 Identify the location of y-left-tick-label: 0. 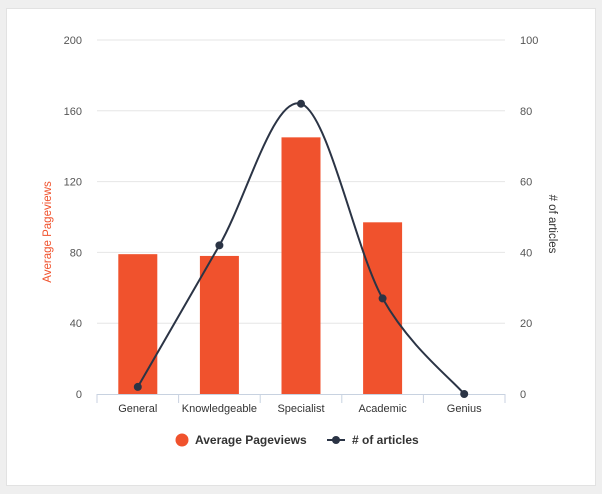
(79, 395).